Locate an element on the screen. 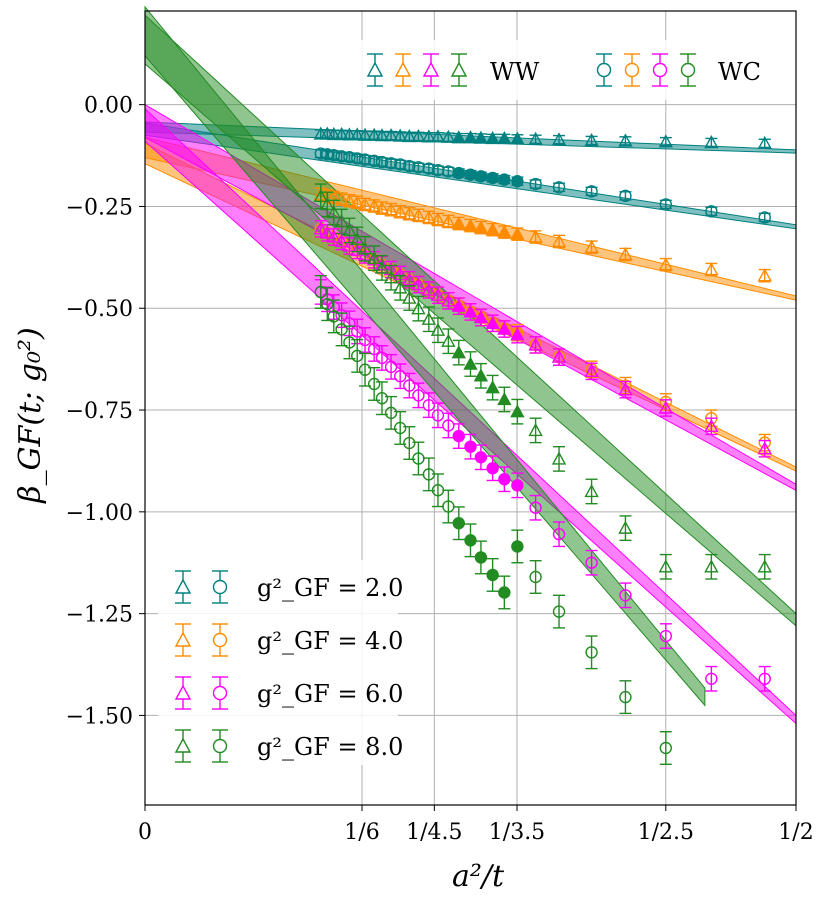 The image size is (830, 904). series-g2-6-0-ww is located at coordinates (542, 338).